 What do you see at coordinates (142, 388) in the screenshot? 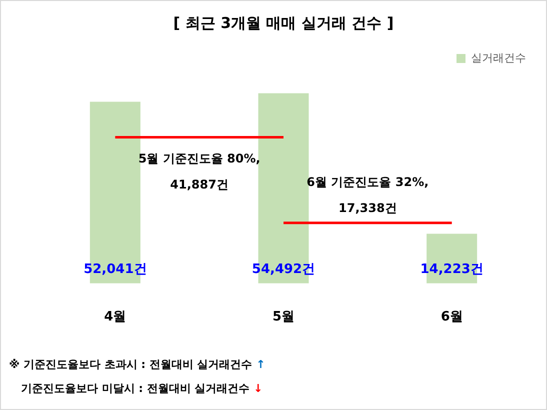
I see `text: 기준진도율보다 미달시 : 전월대비 실거래건수 ↓` at bounding box center [142, 388].